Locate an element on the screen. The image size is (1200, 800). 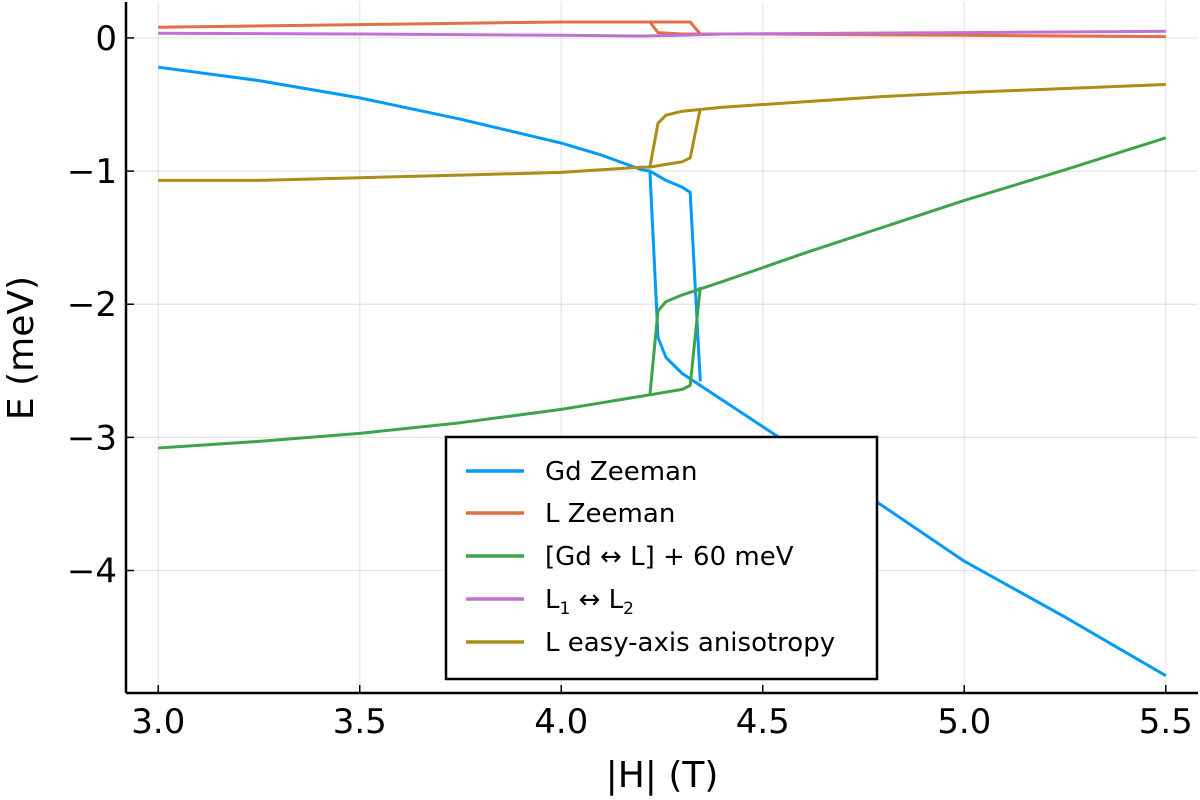
legend-label: Gd Zeeman is located at coordinates (621, 472).